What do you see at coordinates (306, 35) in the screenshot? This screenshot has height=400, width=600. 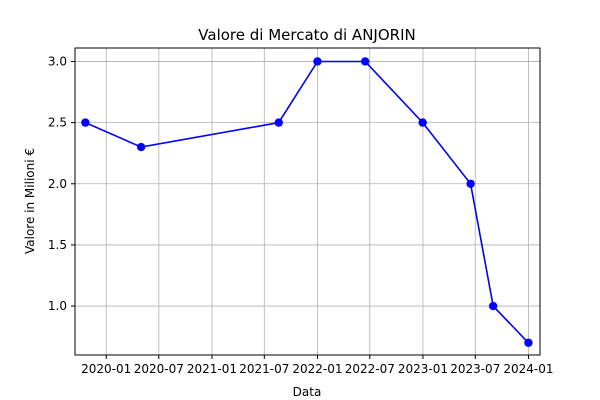 I see `chart-title: Valore di Mercato di ANJORIN` at bounding box center [306, 35].